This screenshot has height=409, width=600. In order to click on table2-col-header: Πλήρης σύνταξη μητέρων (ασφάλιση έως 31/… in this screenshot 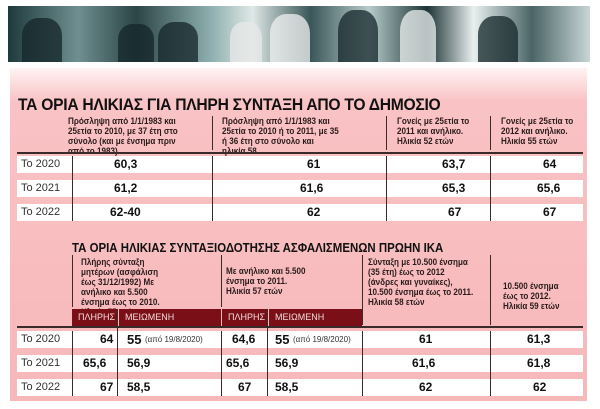, I will do `click(120, 287)`.